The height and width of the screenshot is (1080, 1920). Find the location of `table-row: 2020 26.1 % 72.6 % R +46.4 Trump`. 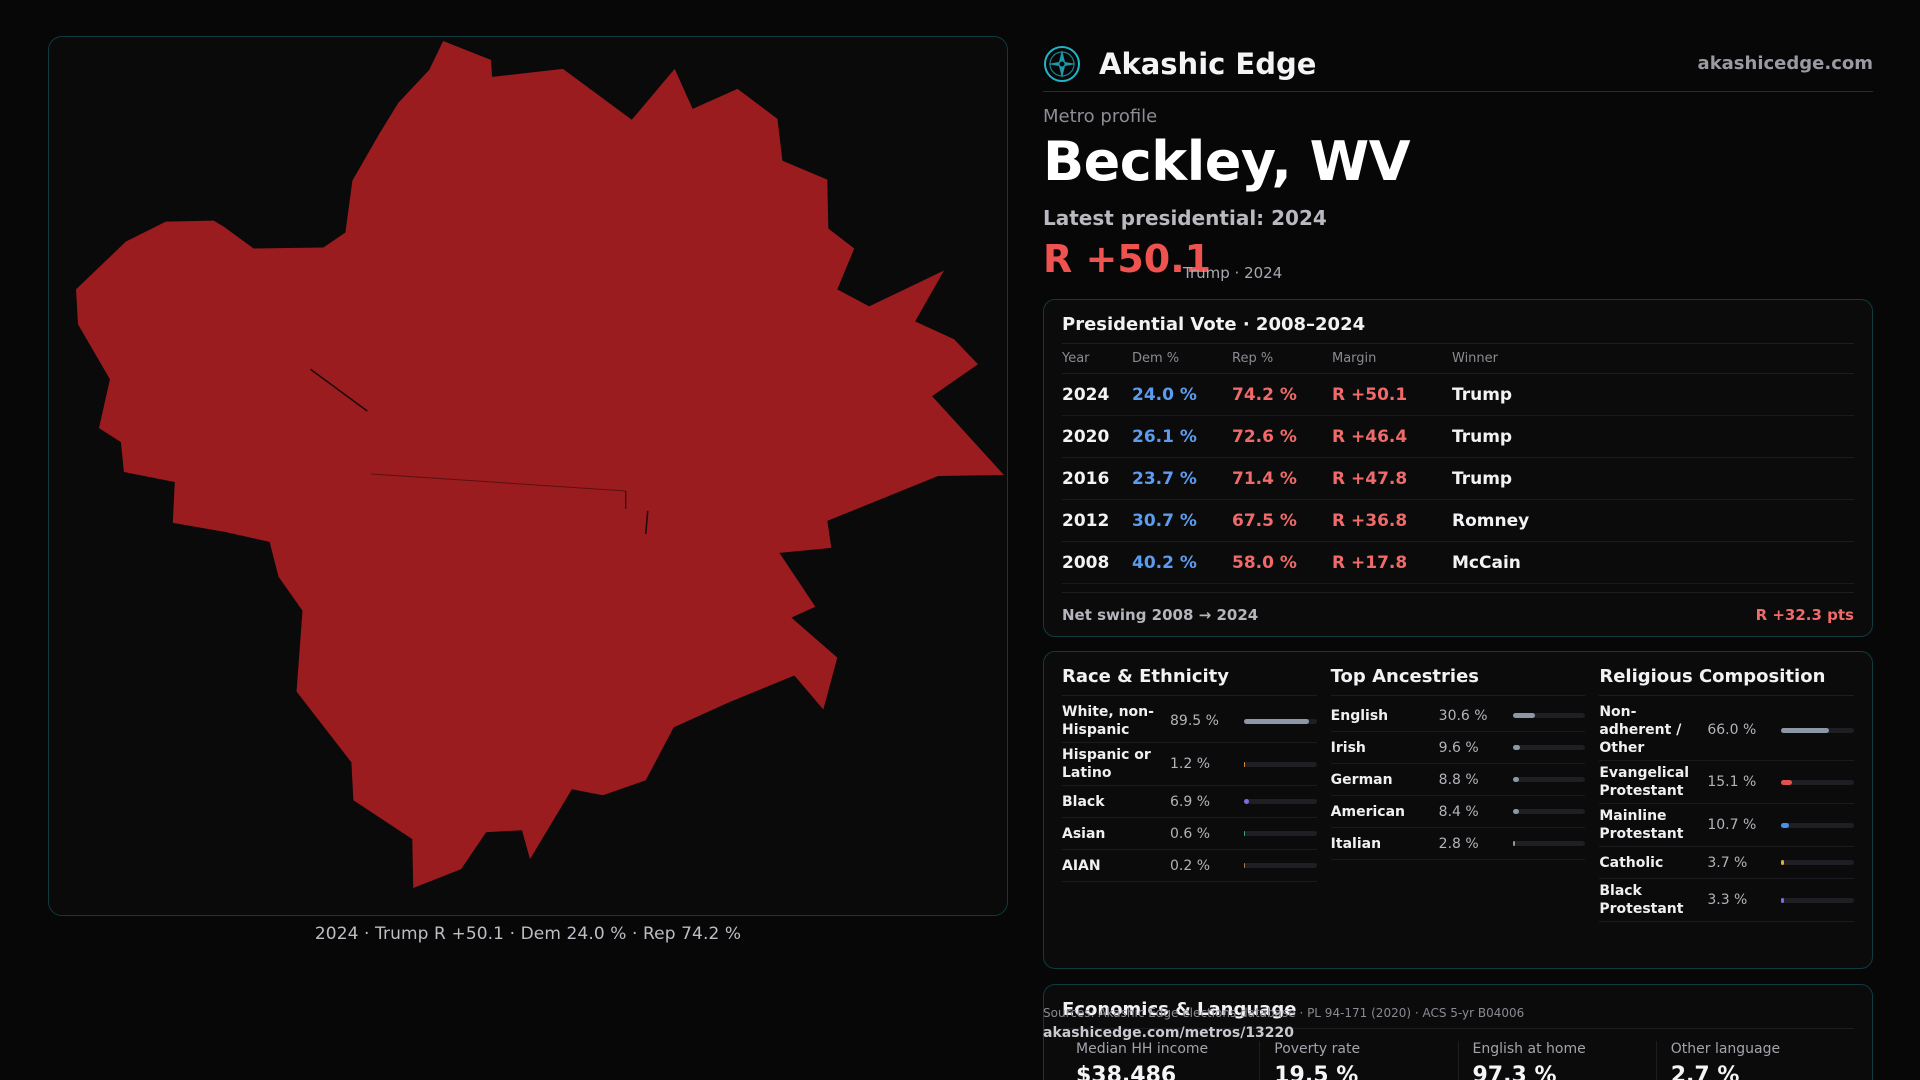

table-row: 2020 26.1 % 72.6 % R +46.4 Trump is located at coordinates (1458, 437).